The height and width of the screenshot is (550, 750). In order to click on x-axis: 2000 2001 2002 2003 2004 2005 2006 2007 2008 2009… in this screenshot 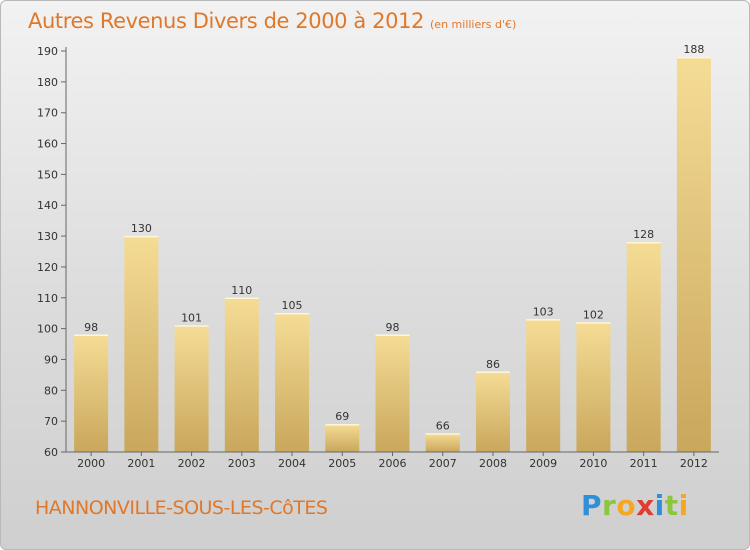, I will do `click(392, 460)`.